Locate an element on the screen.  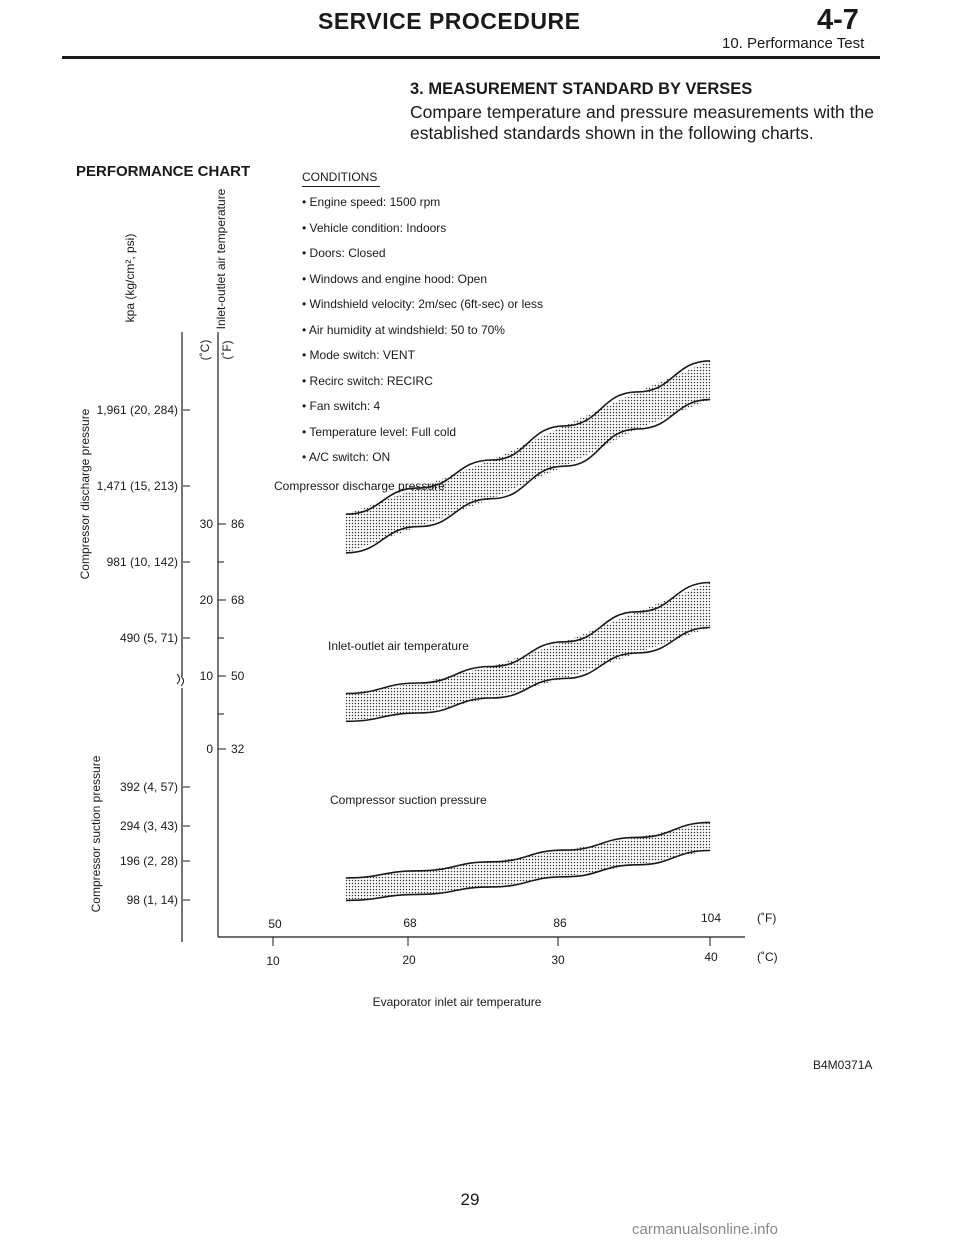
x-f-tick-label: 86 is located at coordinates (560, 923).